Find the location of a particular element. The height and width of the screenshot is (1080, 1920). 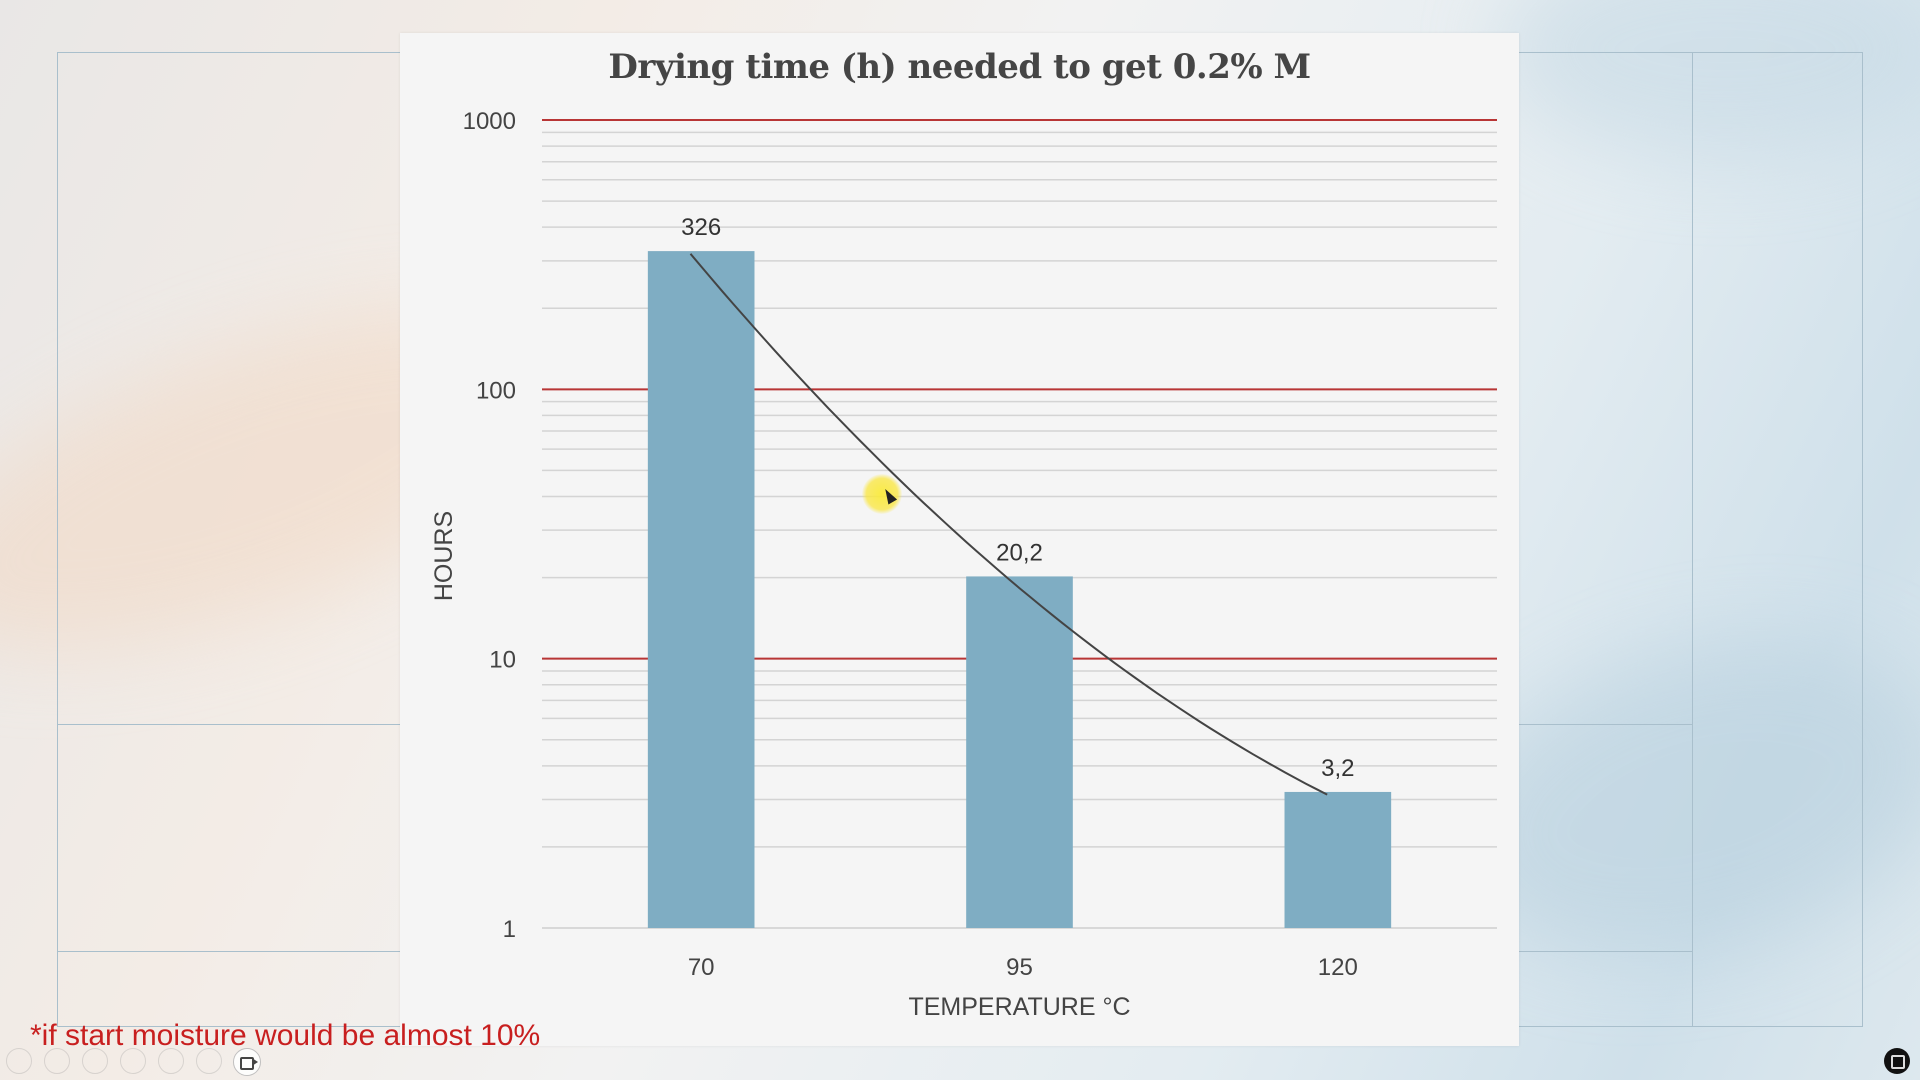

bg-streak-cool-top is located at coordinates (1710, 80).